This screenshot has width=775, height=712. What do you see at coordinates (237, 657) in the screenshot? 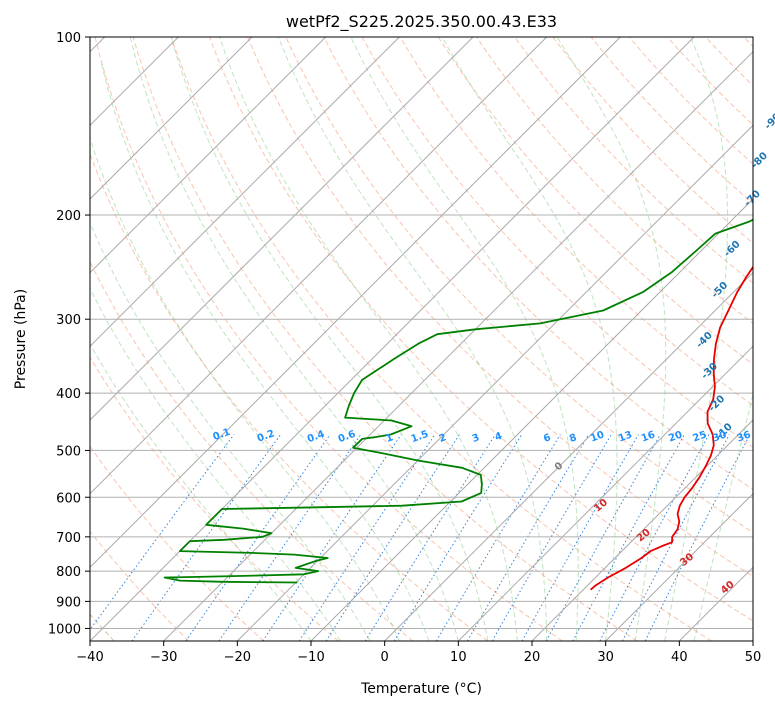
I see `x-tick-label: −20` at bounding box center [237, 657].